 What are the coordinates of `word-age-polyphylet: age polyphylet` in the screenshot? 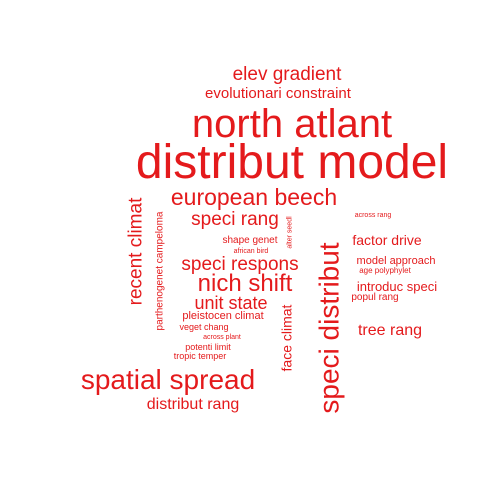 It's located at (385, 270).